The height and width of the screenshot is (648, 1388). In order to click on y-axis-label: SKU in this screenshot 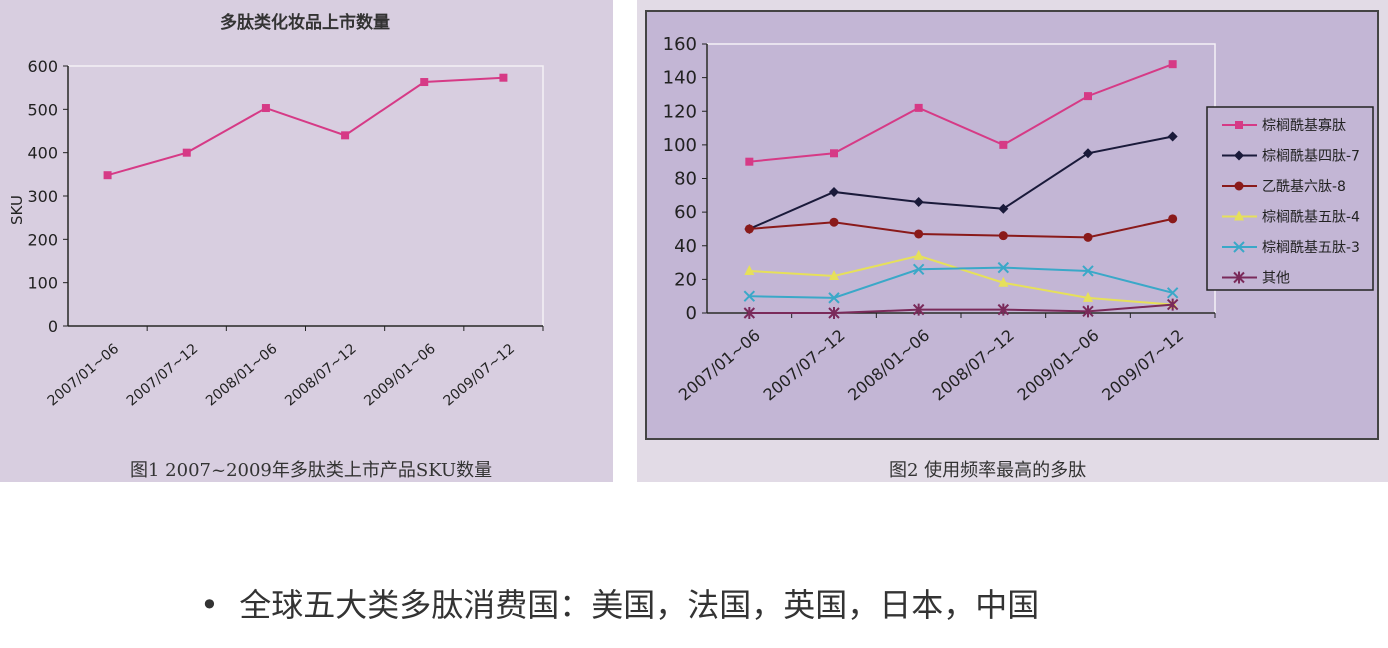, I will do `click(17, 210)`.